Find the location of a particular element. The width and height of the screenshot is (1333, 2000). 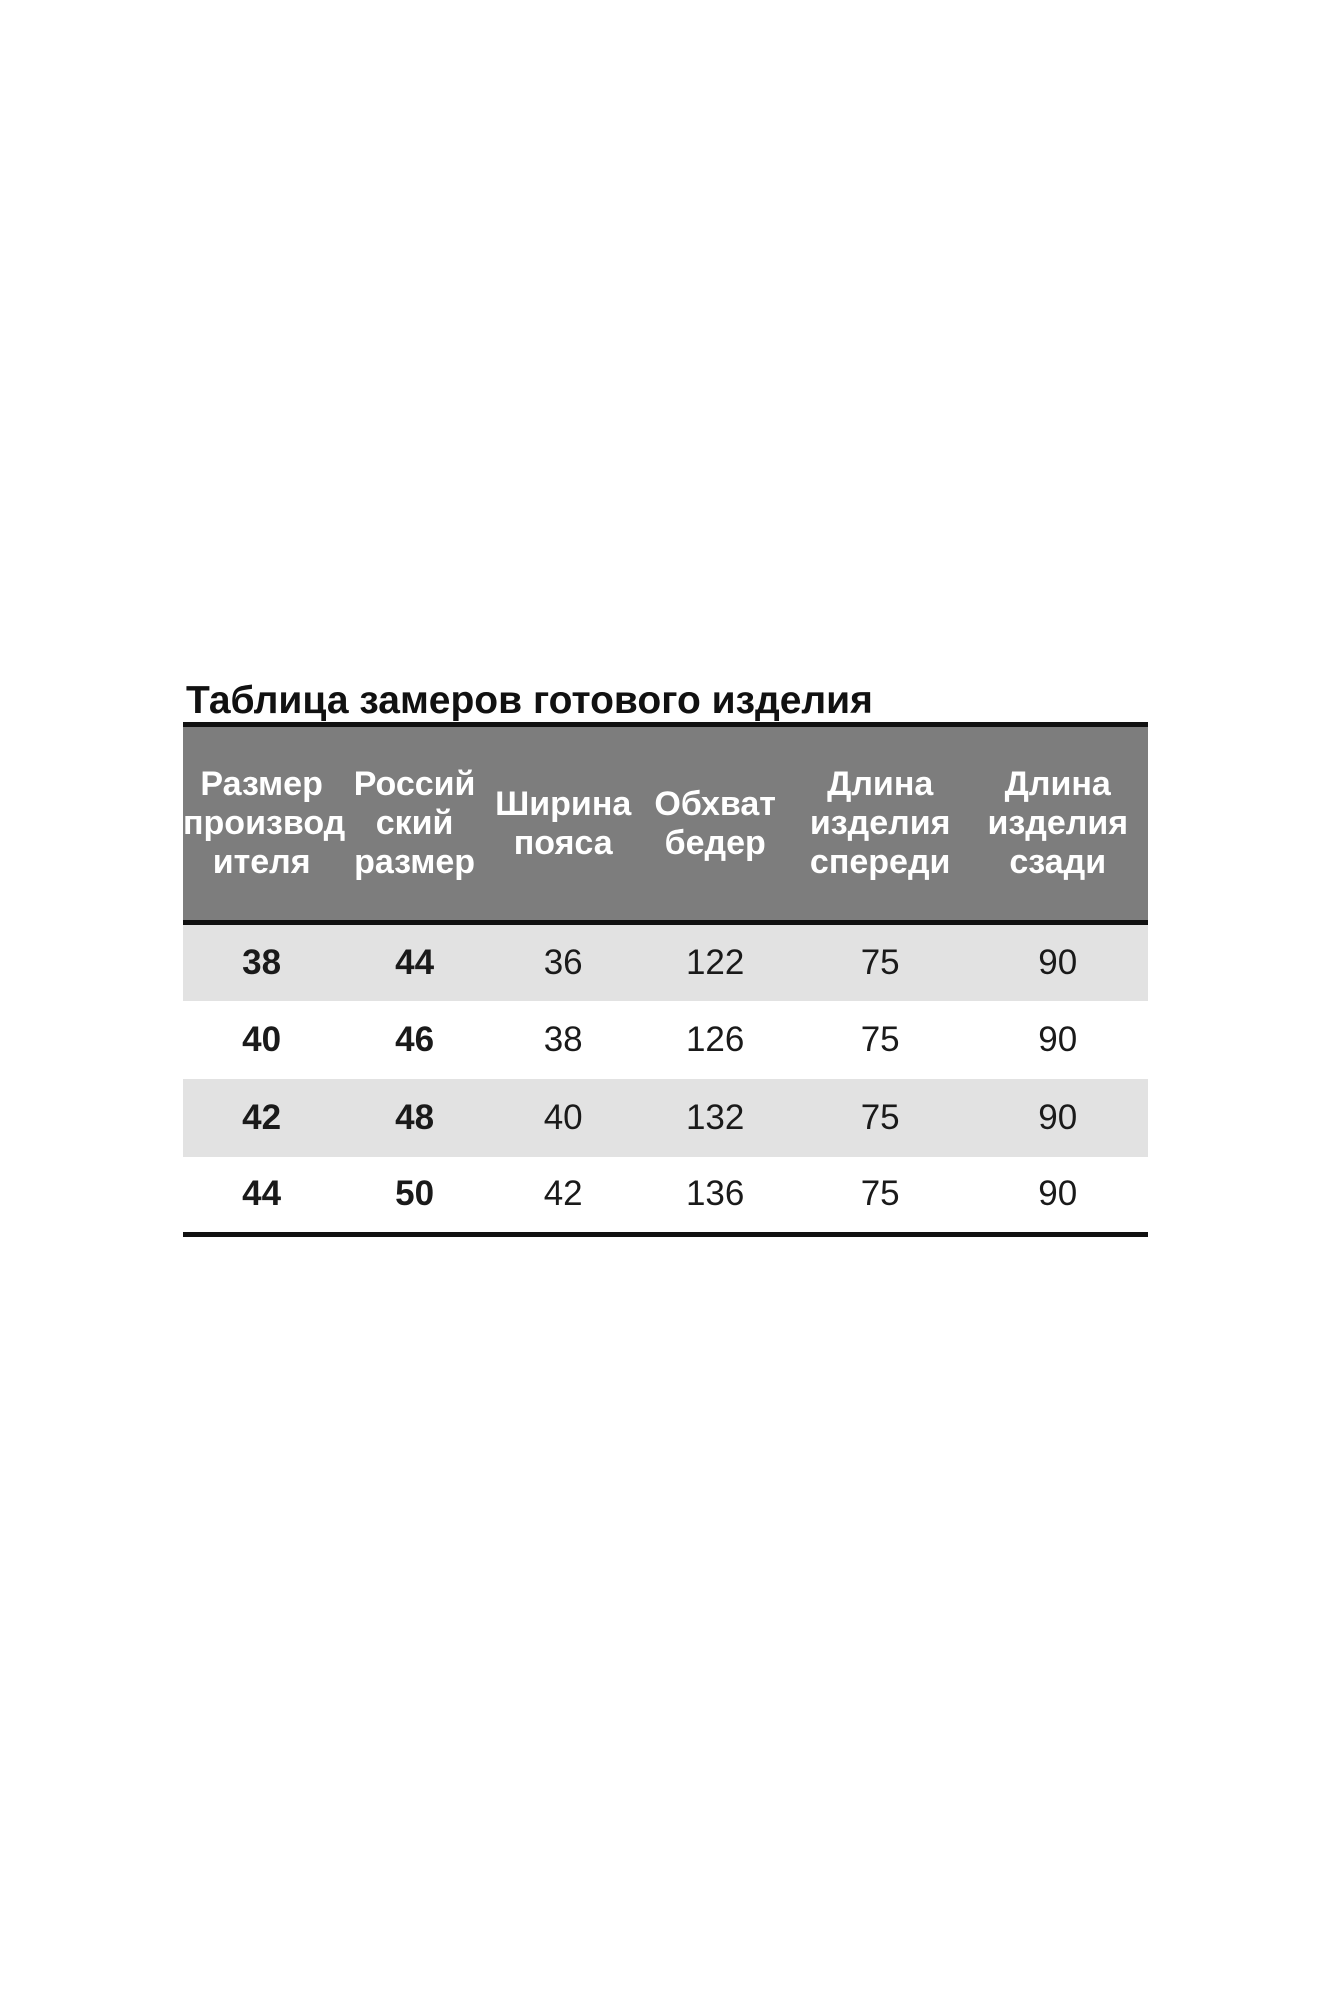

table-row: 38 44 36 122 75 90 is located at coordinates (665, 961).